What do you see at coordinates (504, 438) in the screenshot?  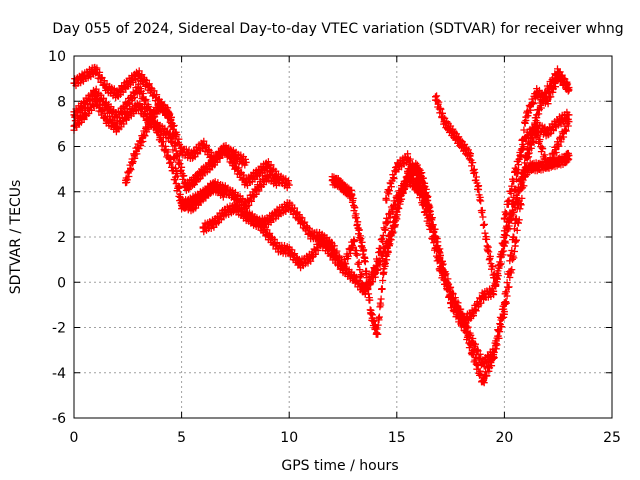 I see `x-tick-label: 20` at bounding box center [504, 438].